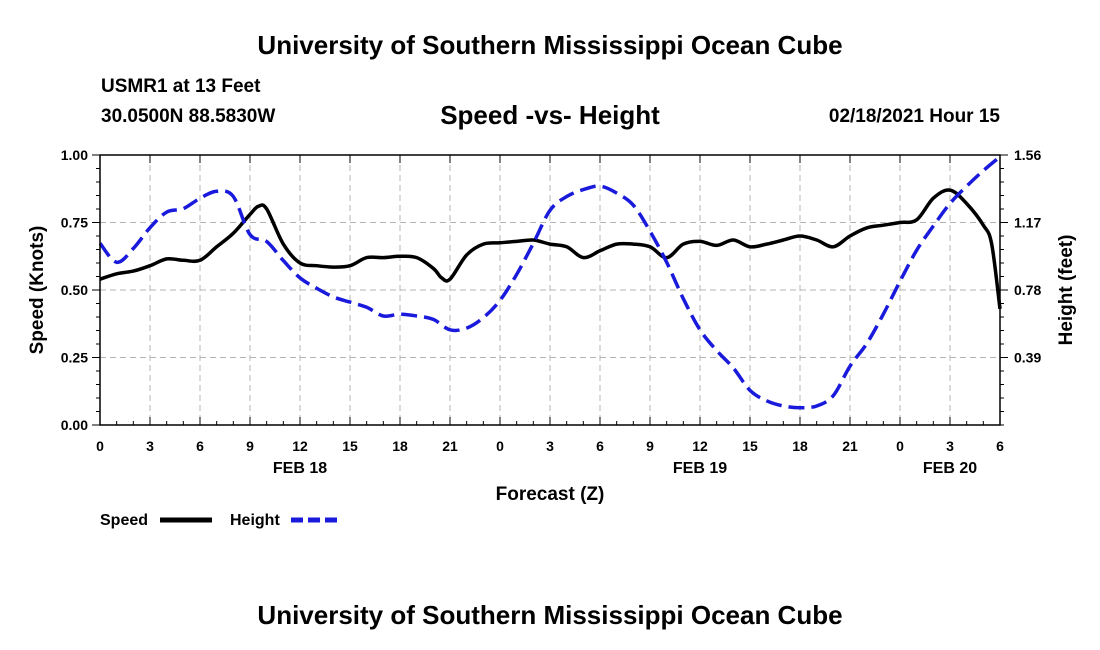  What do you see at coordinates (700, 468) in the screenshot?
I see `date-label: FEB 19` at bounding box center [700, 468].